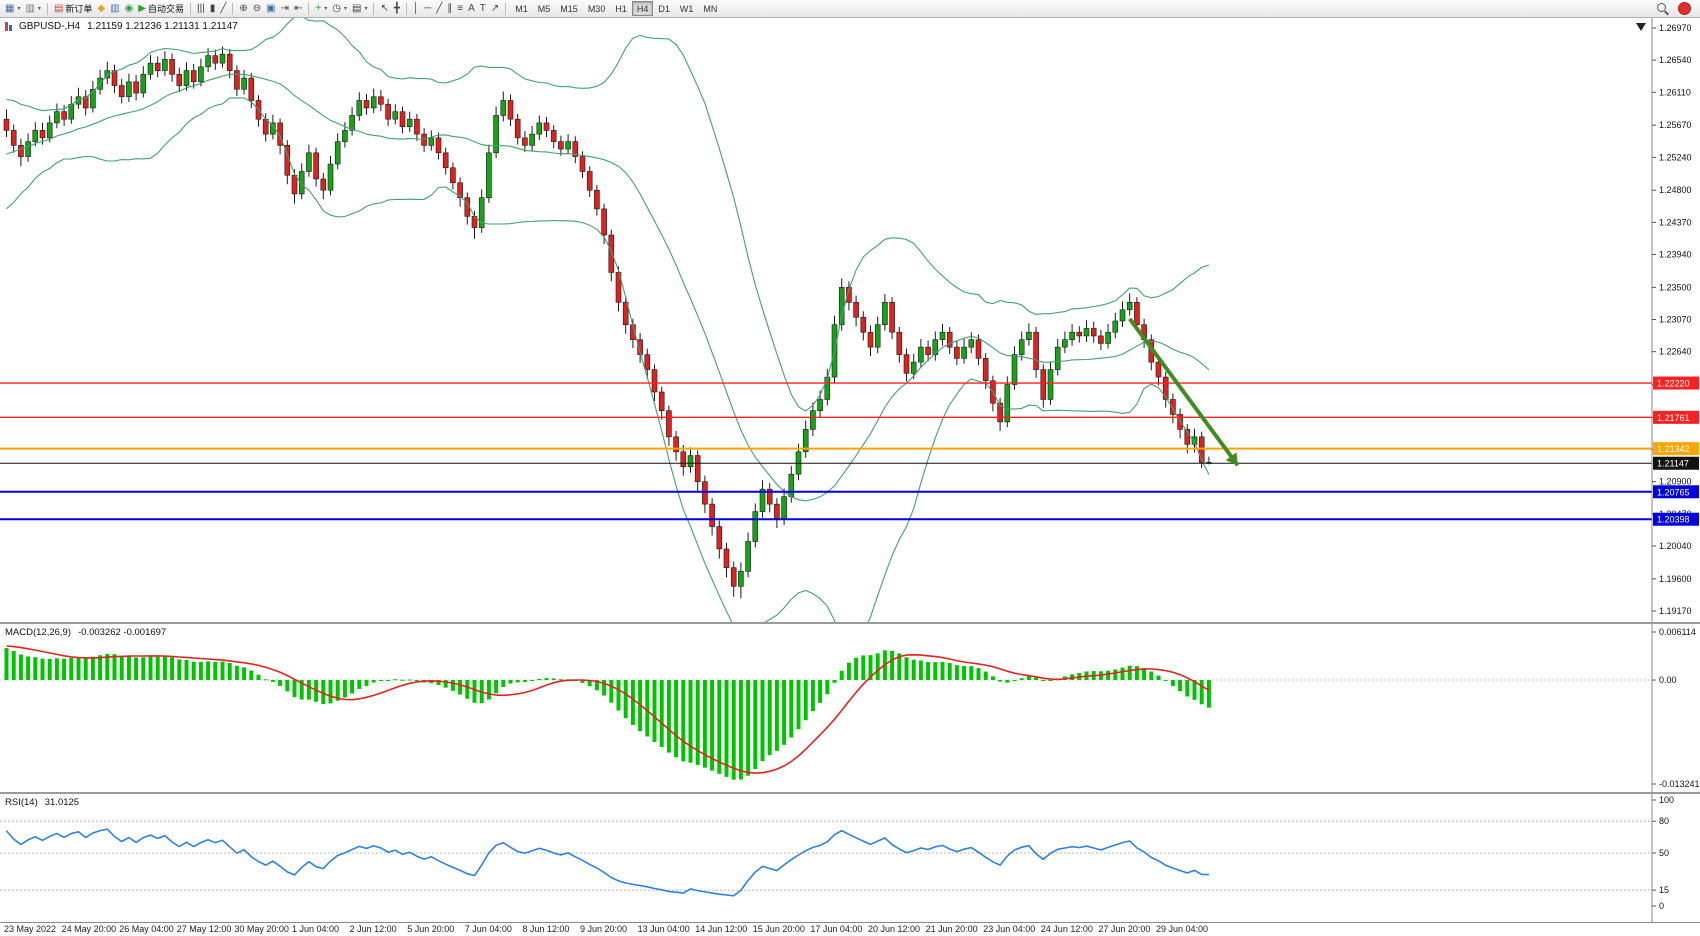  What do you see at coordinates (12, 9) in the screenshot?
I see `new-chart-button: ▦ ▾` at bounding box center [12, 9].